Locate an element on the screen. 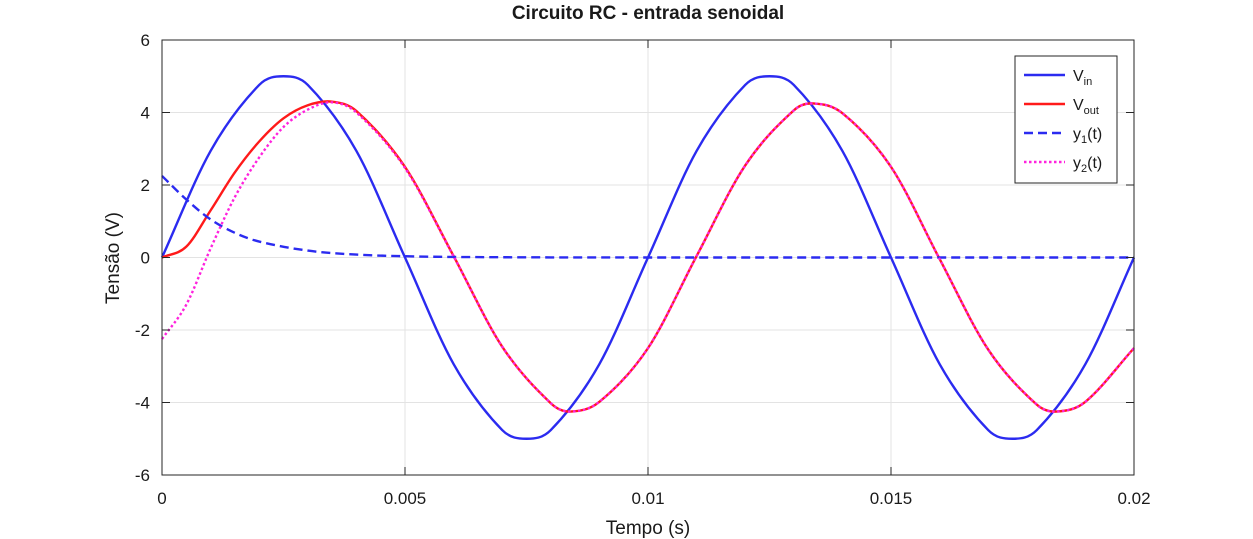 The width and height of the screenshot is (1253, 539). y-tick-label: 2 is located at coordinates (145, 185).